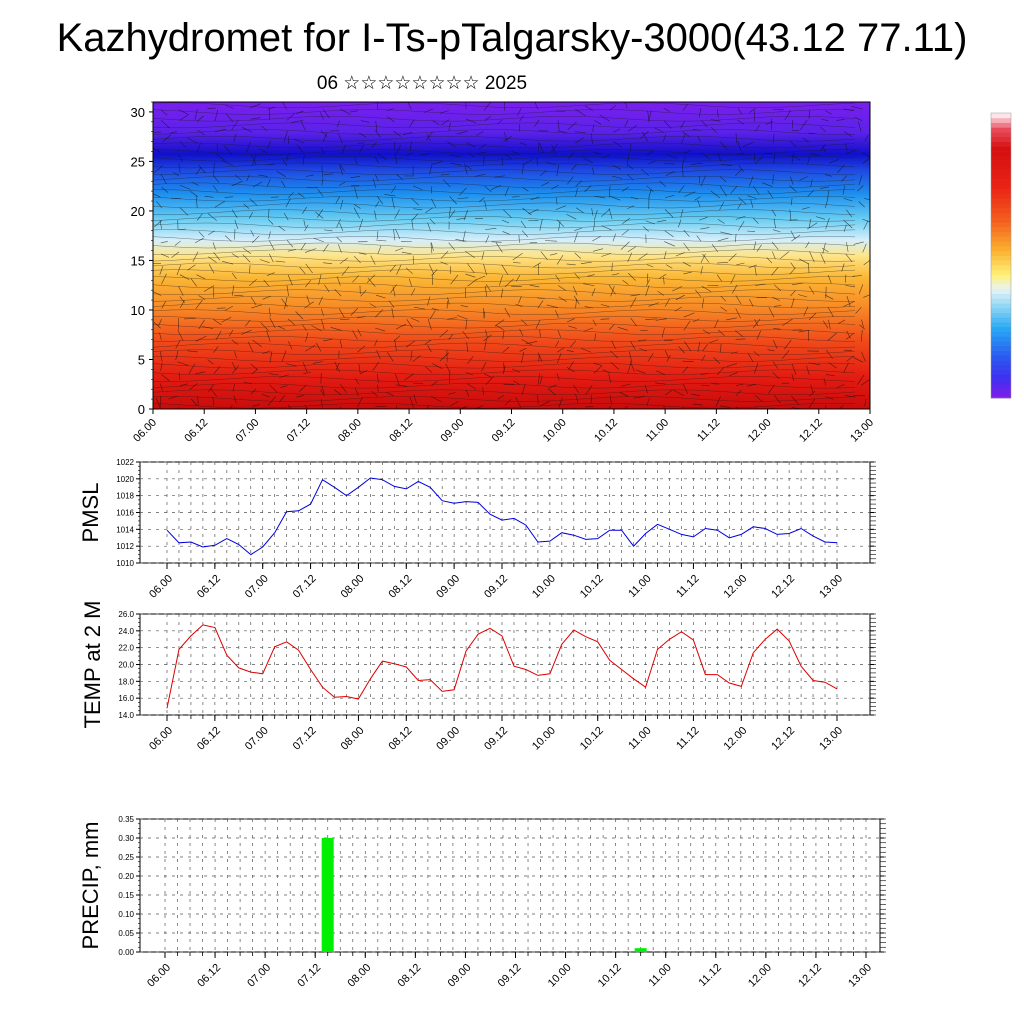 The width and height of the screenshot is (1024, 1024). What do you see at coordinates (125, 546) in the screenshot?
I see `y-tick-label: 1012` at bounding box center [125, 546].